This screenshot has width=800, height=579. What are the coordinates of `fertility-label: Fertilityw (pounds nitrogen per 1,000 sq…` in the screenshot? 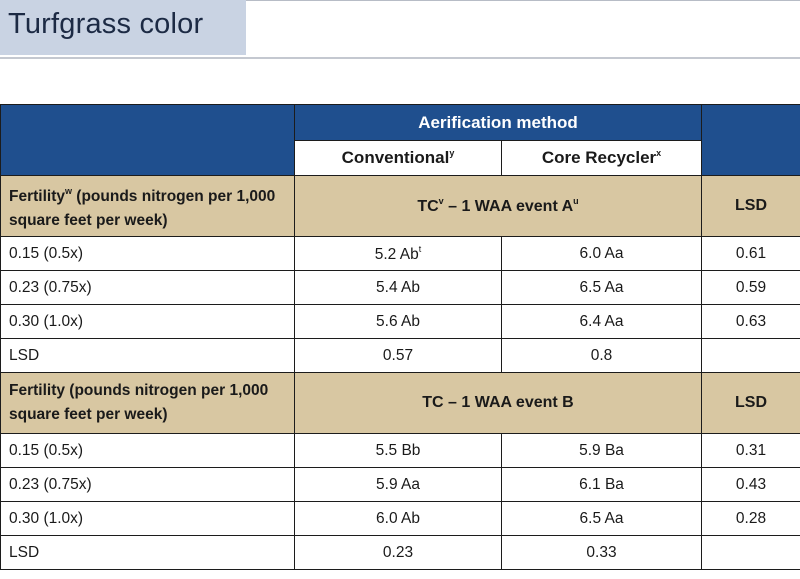 It's located at (147, 206).